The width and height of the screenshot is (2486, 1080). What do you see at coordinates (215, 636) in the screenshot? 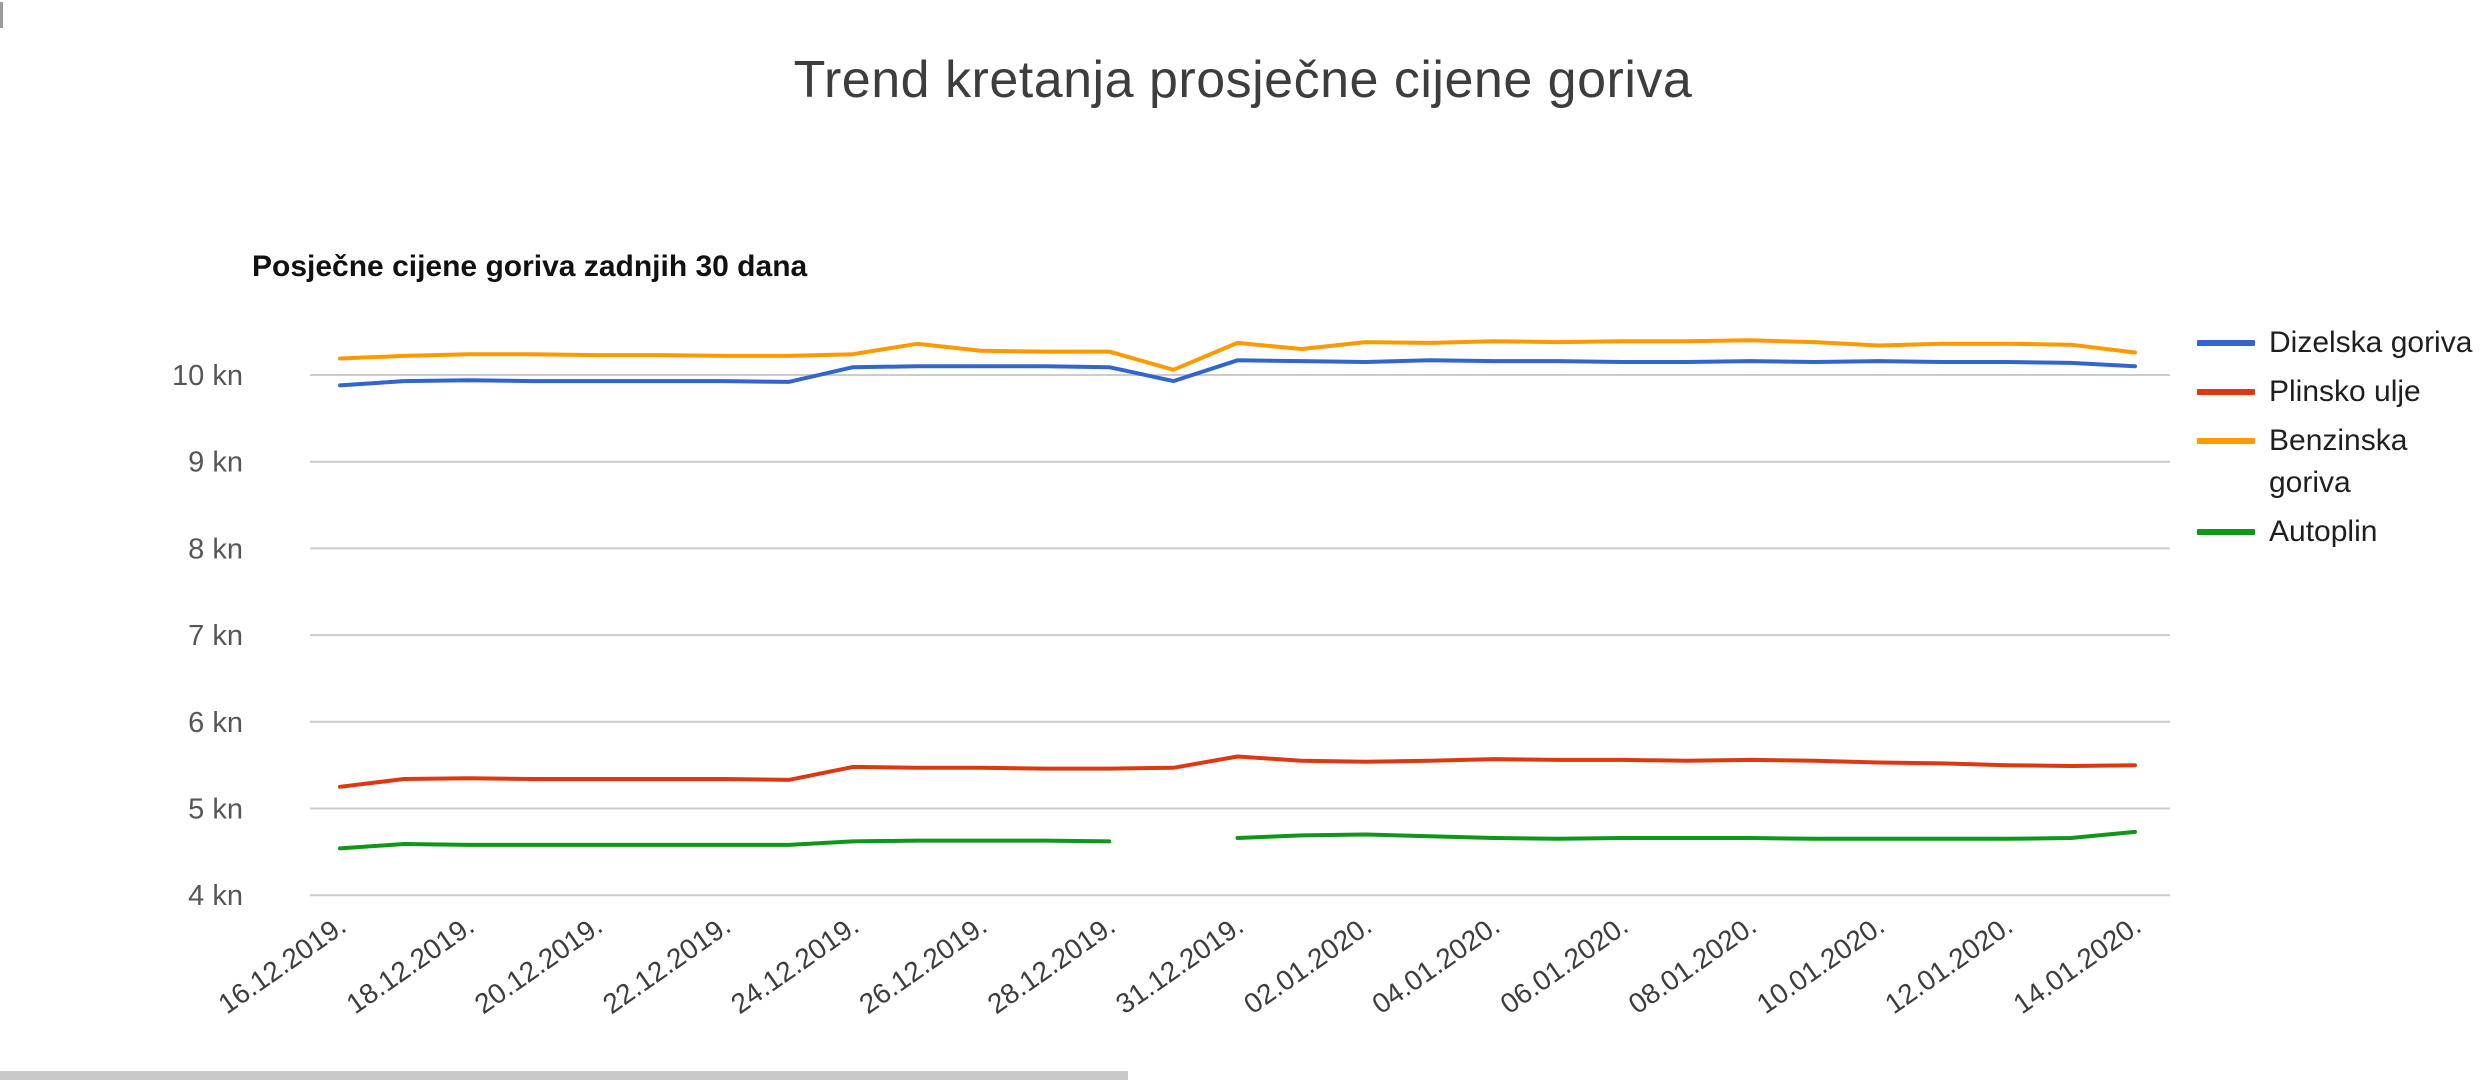
I see `y-tick-label: 7 kn` at bounding box center [215, 636].